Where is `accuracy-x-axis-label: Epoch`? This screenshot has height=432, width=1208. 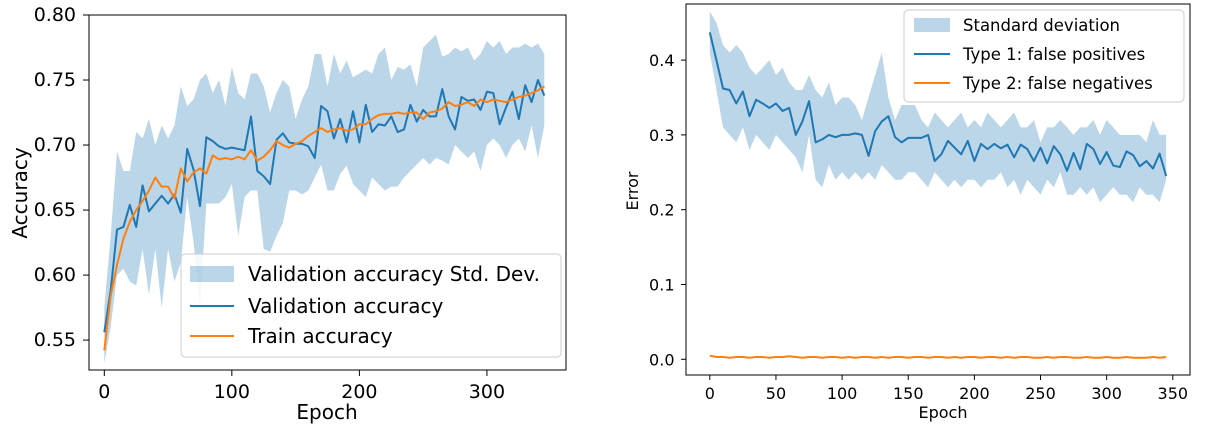
accuracy-x-axis-label: Epoch is located at coordinates (326, 412).